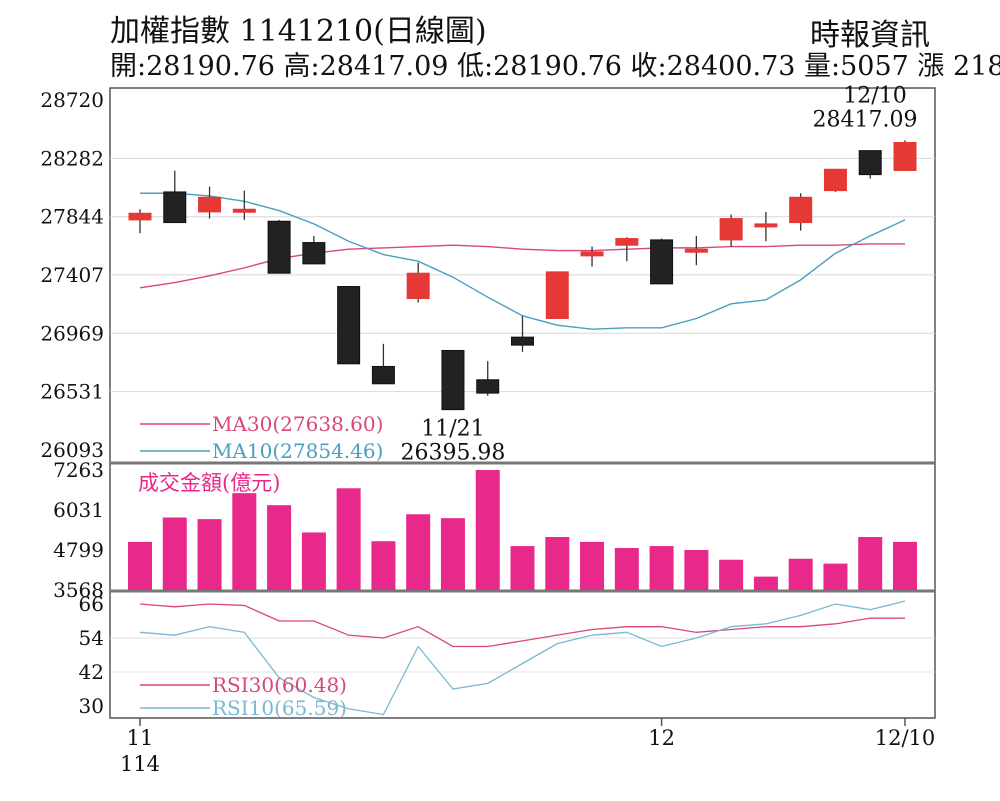 The image size is (1000, 801). I want to click on volume-tick-label: 7263, so click(78, 470).